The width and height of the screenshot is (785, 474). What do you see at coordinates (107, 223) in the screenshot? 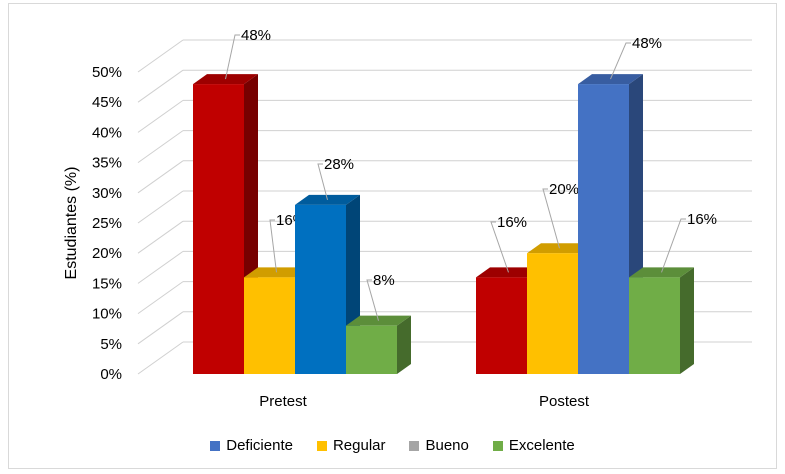
I see `y-tick-label: 25%` at bounding box center [107, 223].